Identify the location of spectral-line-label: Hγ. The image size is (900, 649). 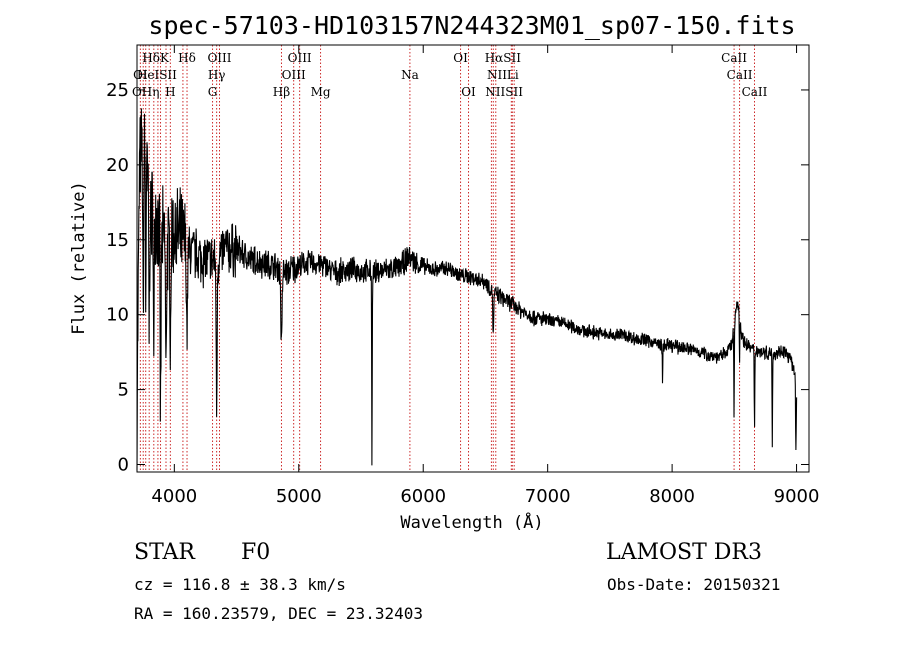
(217, 75).